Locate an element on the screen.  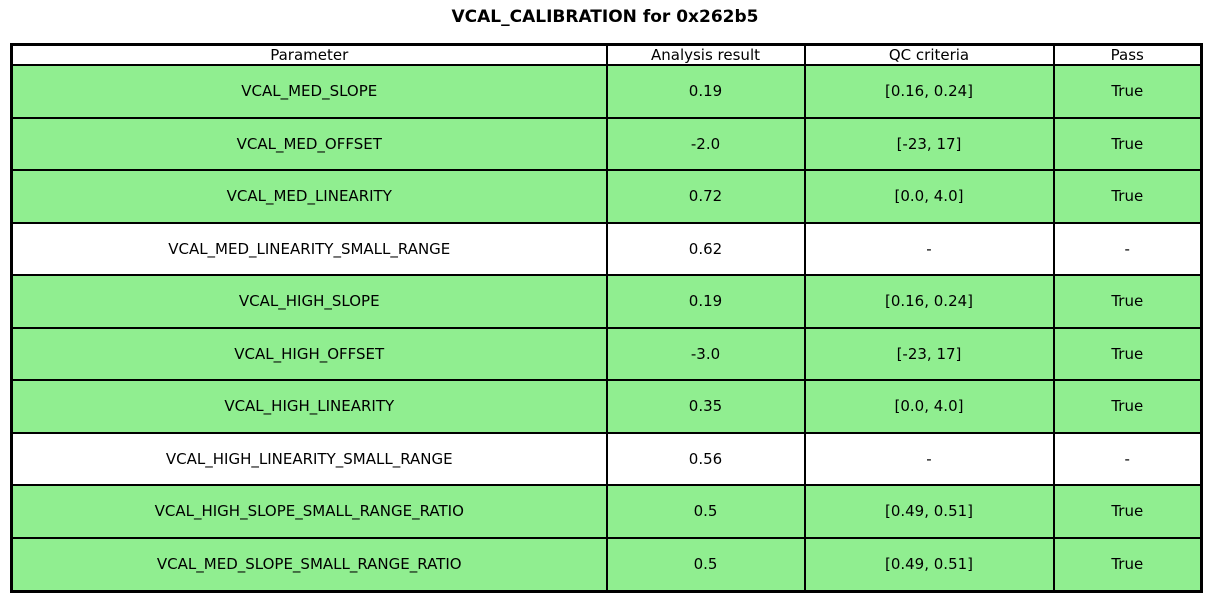
table-cell-analysis-result: -3.0 is located at coordinates (705, 354).